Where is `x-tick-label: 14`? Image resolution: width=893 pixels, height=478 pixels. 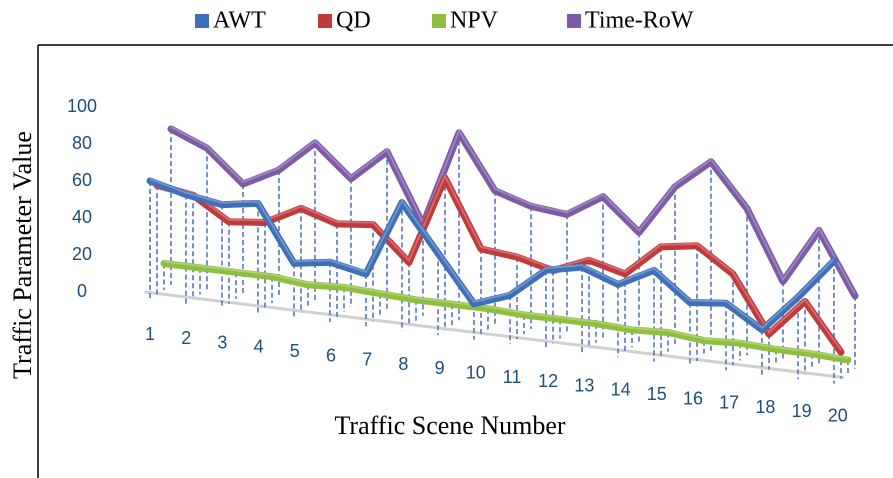
x-tick-label: 14 is located at coordinates (621, 390).